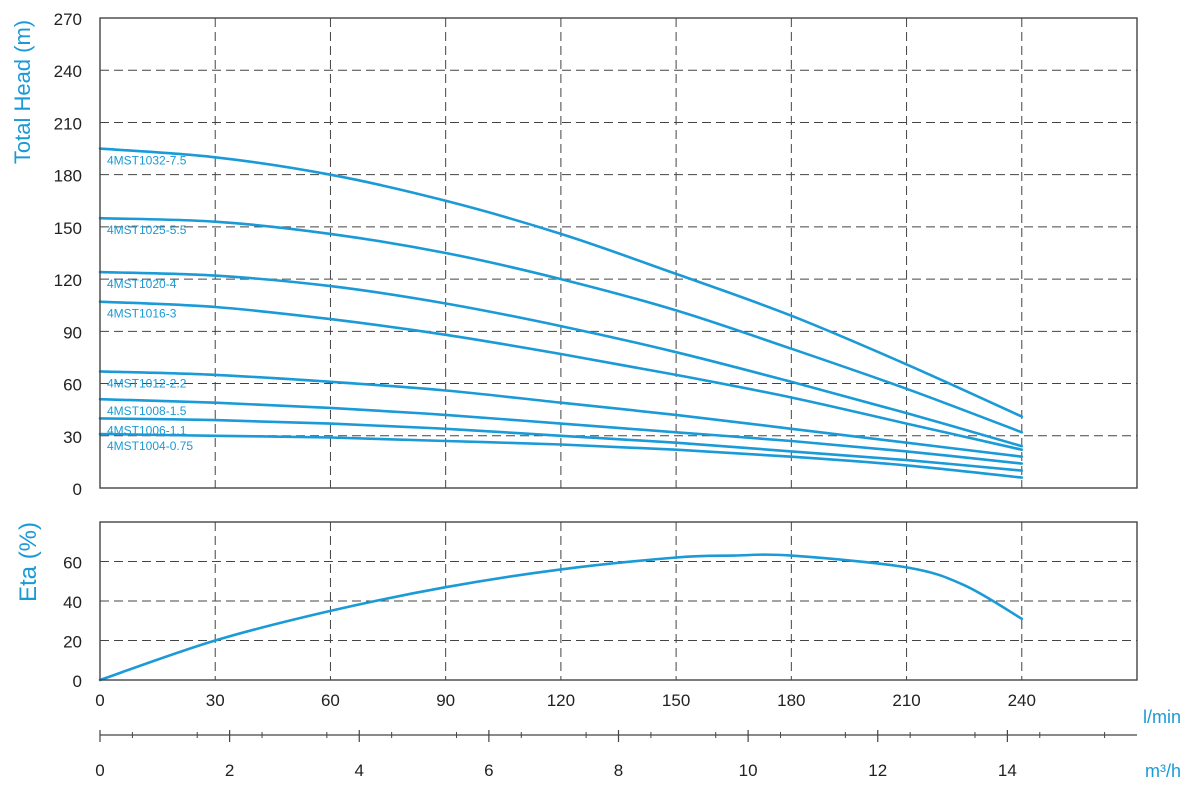 This screenshot has height=789, width=1197. What do you see at coordinates (147, 383) in the screenshot?
I see `curve-label-4MST1012-2.2: 4MST1012-2.2` at bounding box center [147, 383].